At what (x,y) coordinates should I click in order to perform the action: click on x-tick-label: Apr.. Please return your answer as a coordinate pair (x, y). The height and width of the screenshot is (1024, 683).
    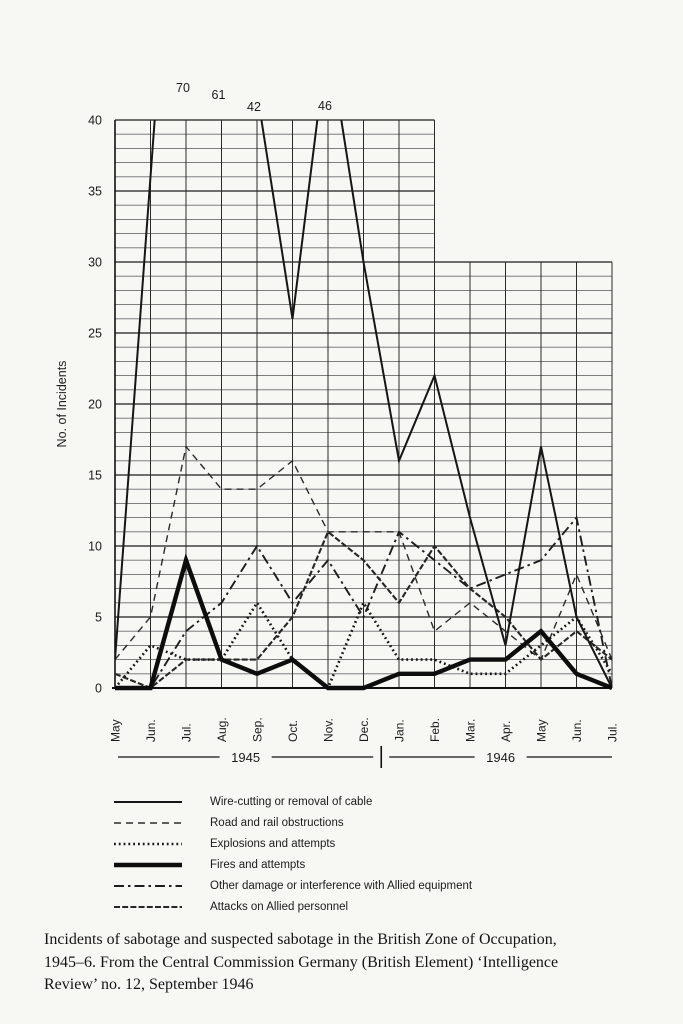
    Looking at the image, I should click on (506, 731).